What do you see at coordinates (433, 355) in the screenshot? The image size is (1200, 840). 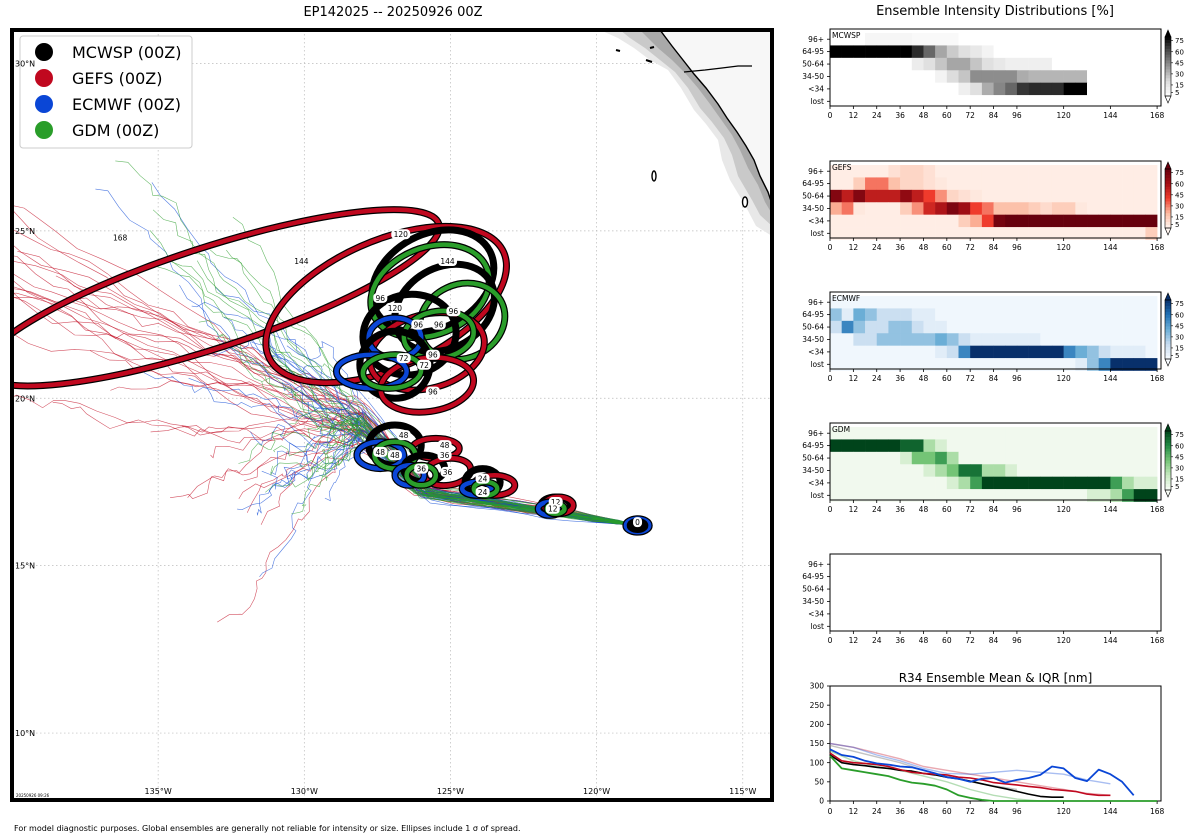 I see `ellipse-label: 96` at bounding box center [433, 355].